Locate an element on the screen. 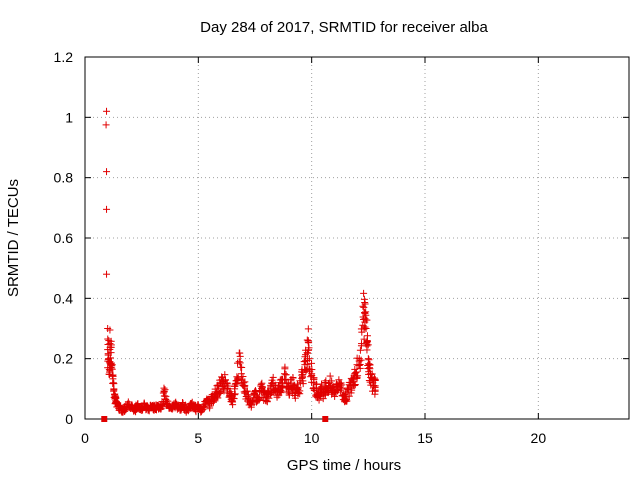 This screenshot has width=640, height=480. y-tick-label: 1.2 is located at coordinates (64, 57).